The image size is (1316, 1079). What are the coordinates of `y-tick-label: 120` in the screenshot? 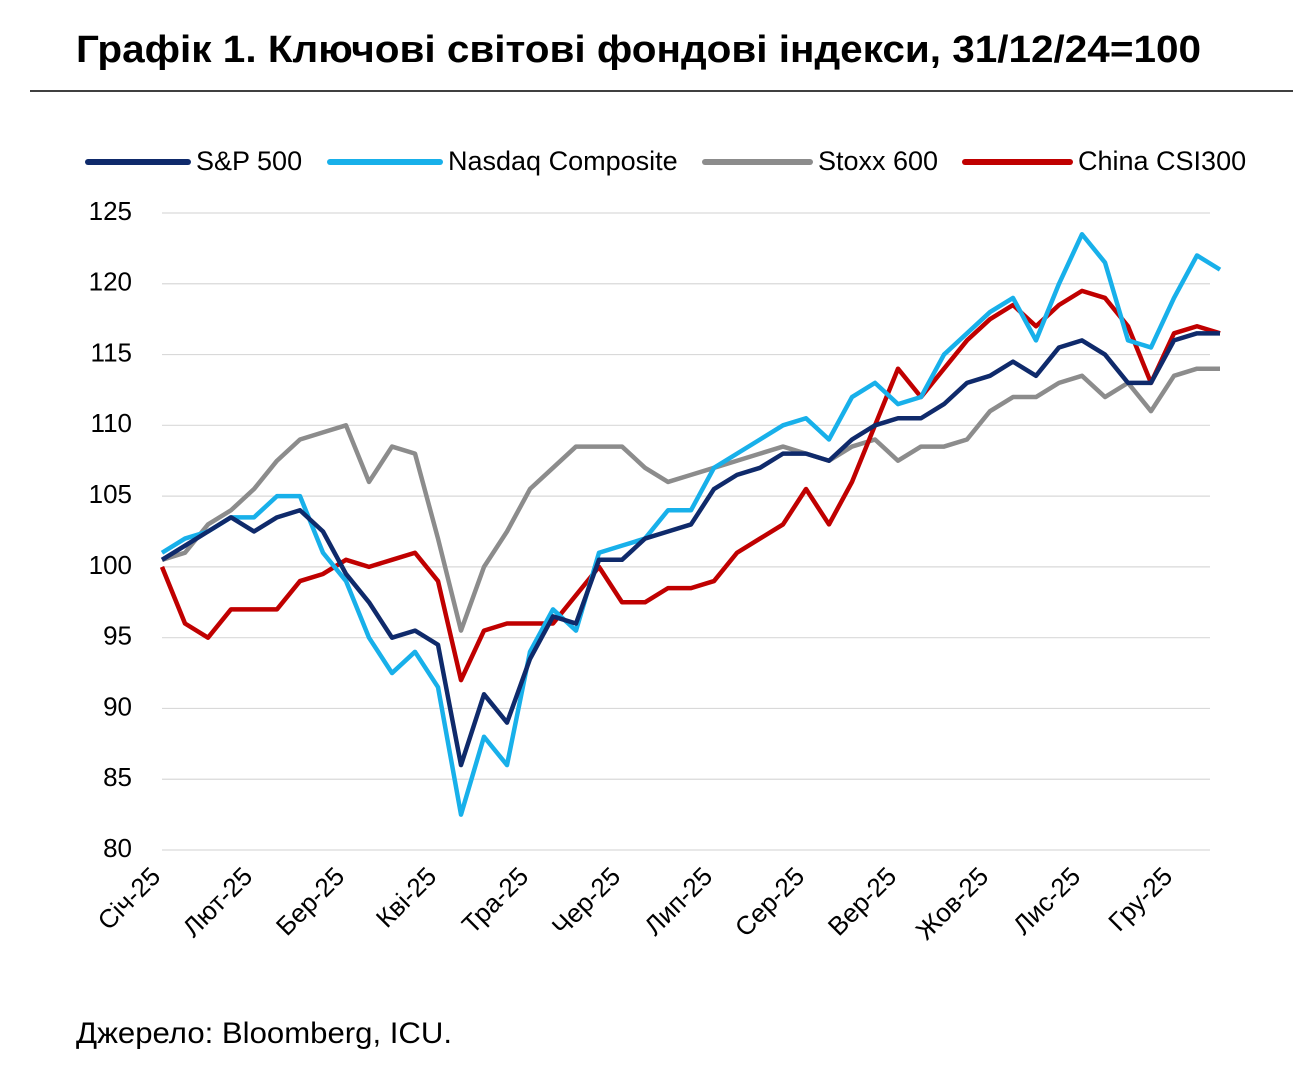 It's located at (110, 282).